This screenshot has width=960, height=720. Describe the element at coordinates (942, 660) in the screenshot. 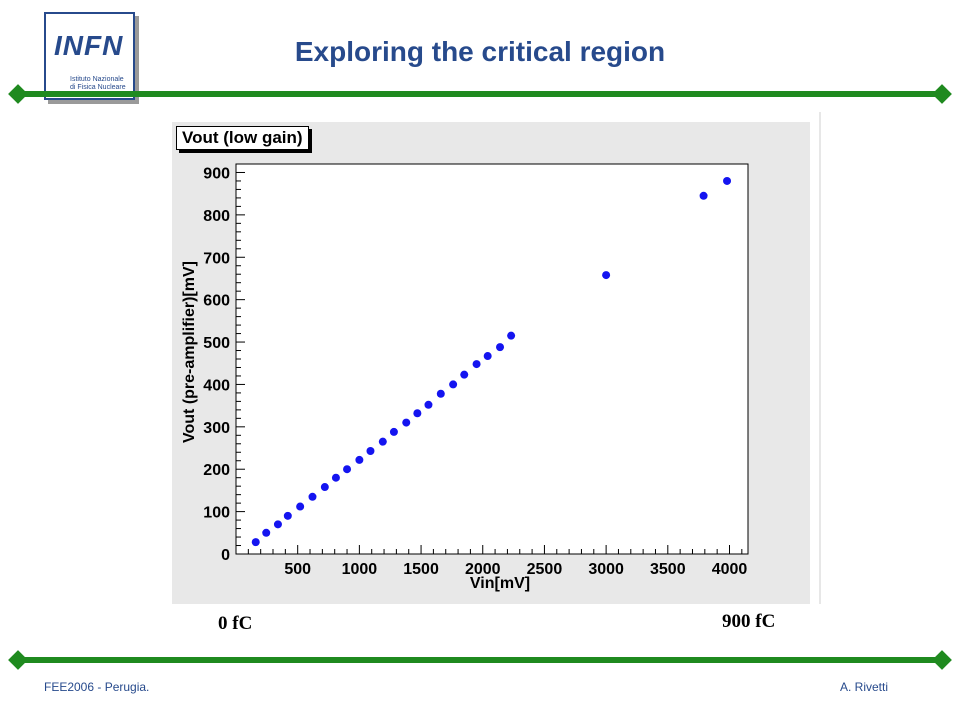

I see `bottom-right-diamond-icon` at that location.